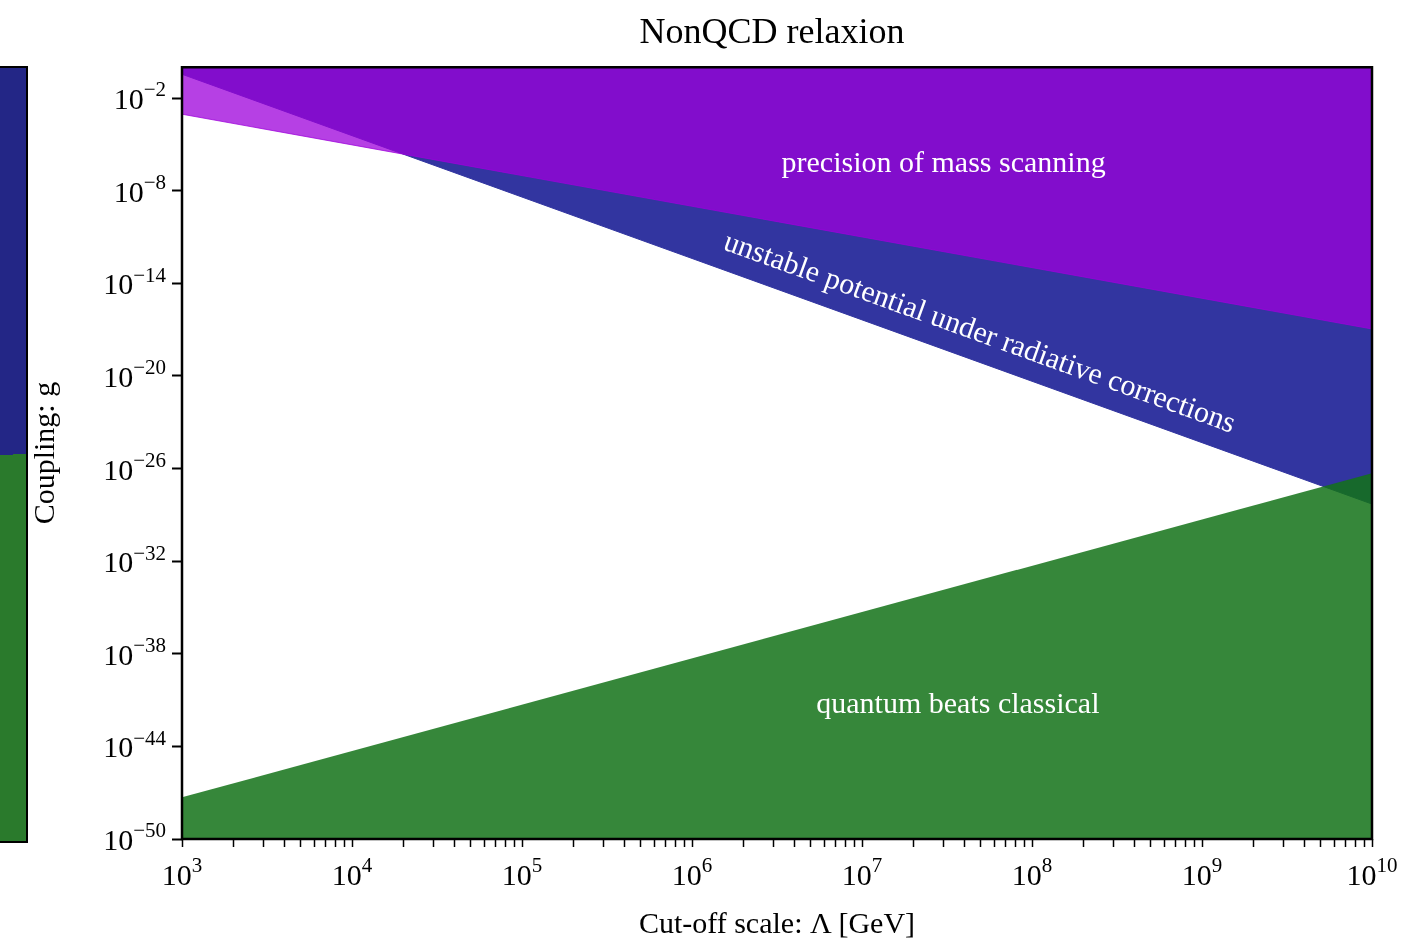  Describe the element at coordinates (772, 31) in the screenshot. I see `chart-title: NonQCD relaxion` at that location.